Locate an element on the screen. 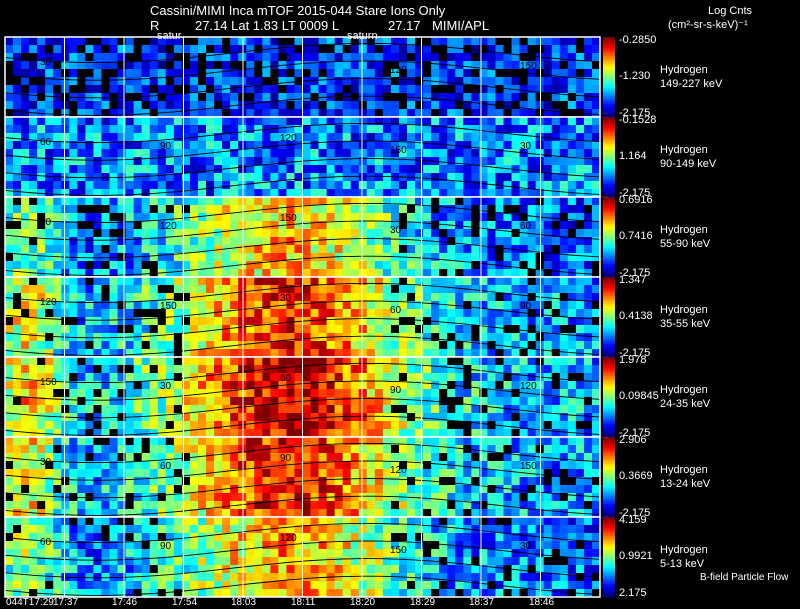  colorbar-max: 2.906 is located at coordinates (633, 440).